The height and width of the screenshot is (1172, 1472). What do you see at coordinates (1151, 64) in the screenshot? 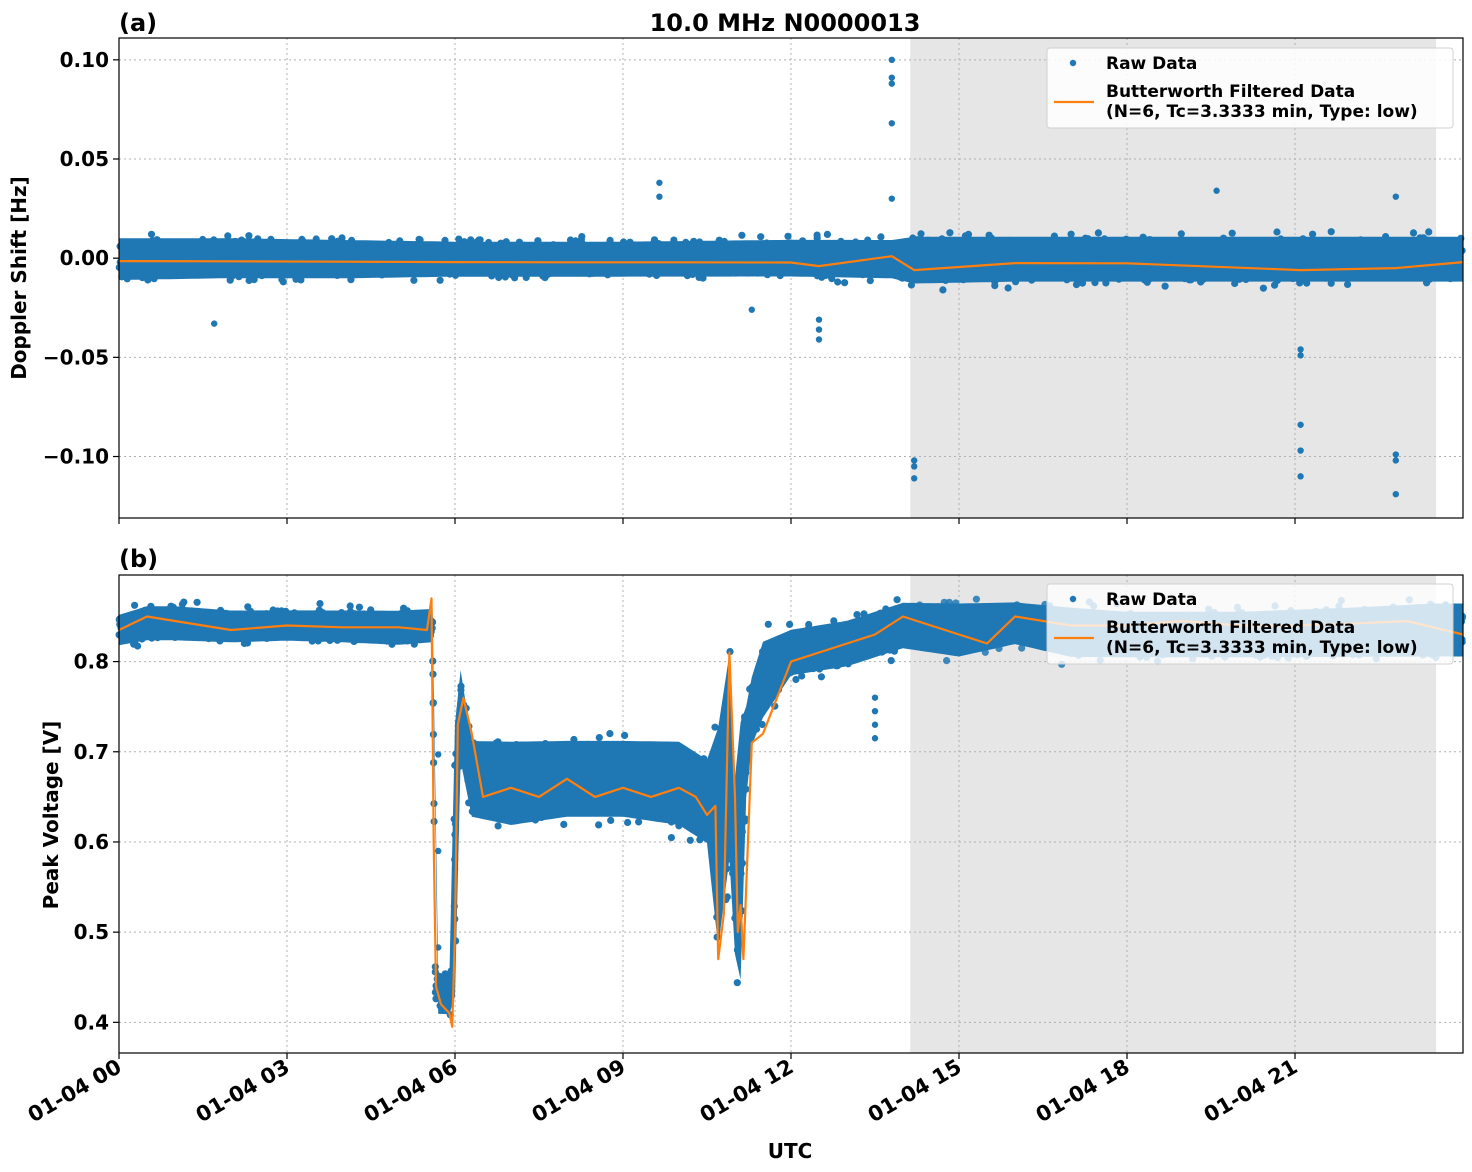
I see `panel-a-legend-raw-label: Raw Data` at bounding box center [1151, 64].